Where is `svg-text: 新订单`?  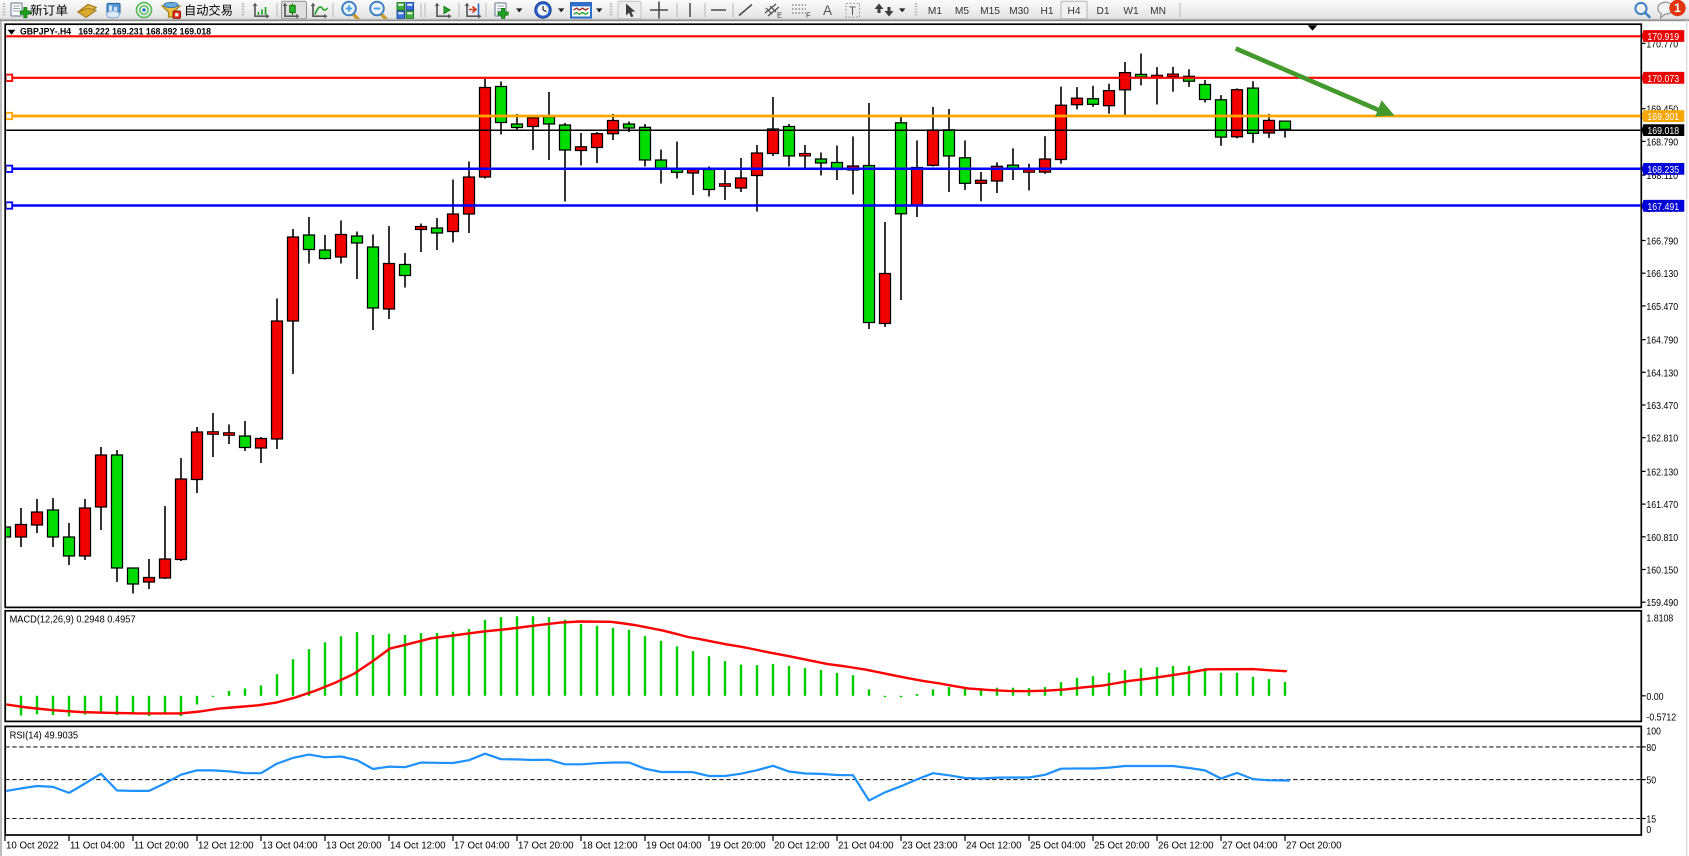 svg-text: 新订单 is located at coordinates (49, 10).